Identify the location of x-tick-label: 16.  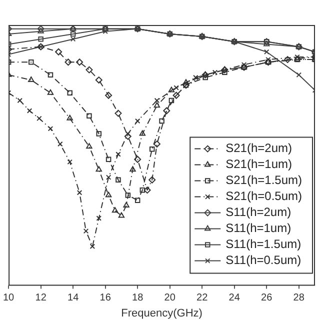
(106, 298).